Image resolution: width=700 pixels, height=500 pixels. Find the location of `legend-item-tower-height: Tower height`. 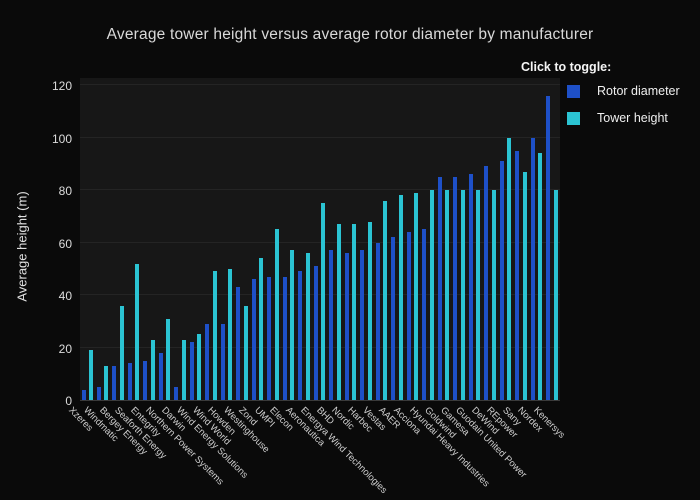

legend-item-tower-height: Tower height is located at coordinates (631, 118).